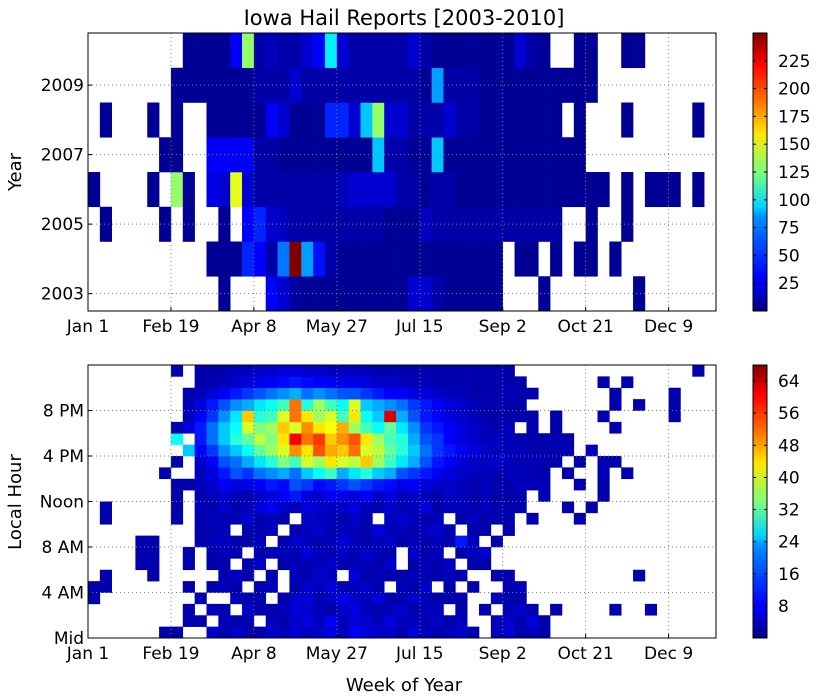  Describe the element at coordinates (170, 327) in the screenshot. I see `x-tick-label: Feb 19` at that location.